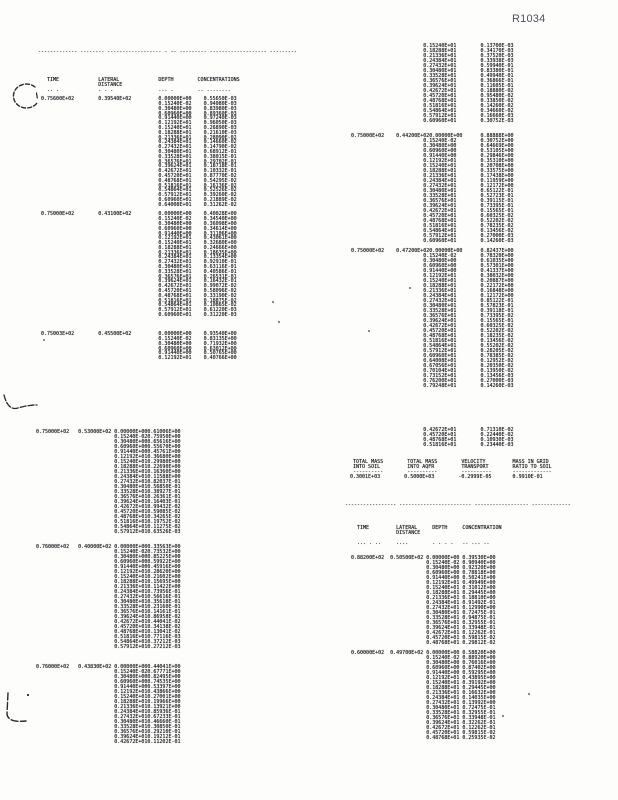 Image resolution: width=618 pixels, height=800 pixels. What do you see at coordinates (529, 19) in the screenshot?
I see `page-stamp: R1034` at bounding box center [529, 19].